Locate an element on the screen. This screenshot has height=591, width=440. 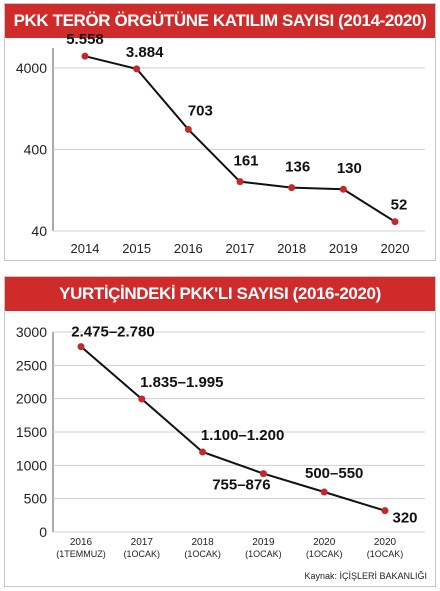
source-note: Kaynak: İÇİŞLERİ BAKANLIĞI is located at coordinates (365, 576).